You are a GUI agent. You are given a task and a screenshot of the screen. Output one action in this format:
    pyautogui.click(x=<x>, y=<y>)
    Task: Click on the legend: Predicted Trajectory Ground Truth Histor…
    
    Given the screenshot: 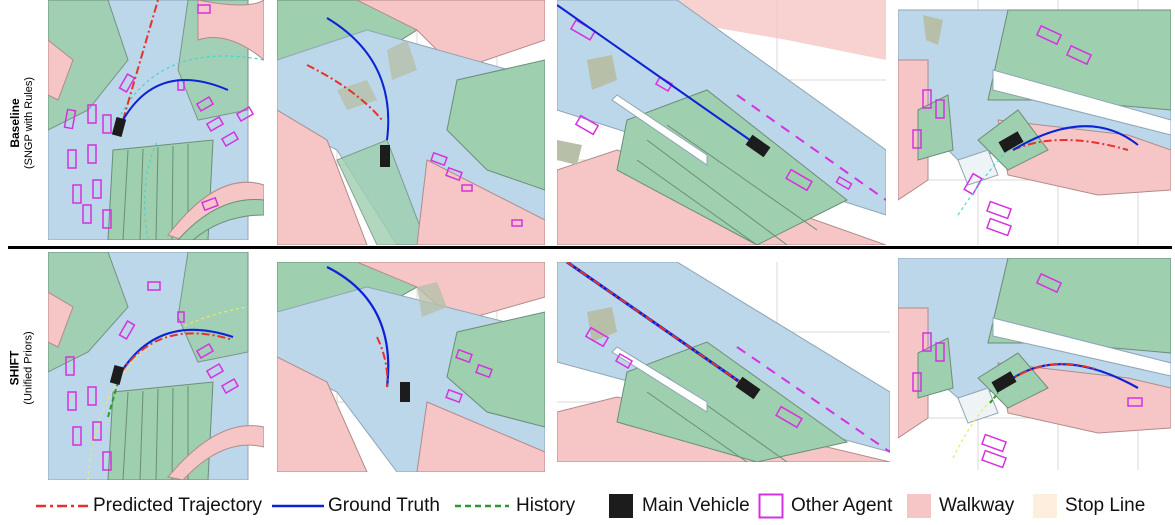 What is the action you would take?
    pyautogui.click(x=587, y=506)
    